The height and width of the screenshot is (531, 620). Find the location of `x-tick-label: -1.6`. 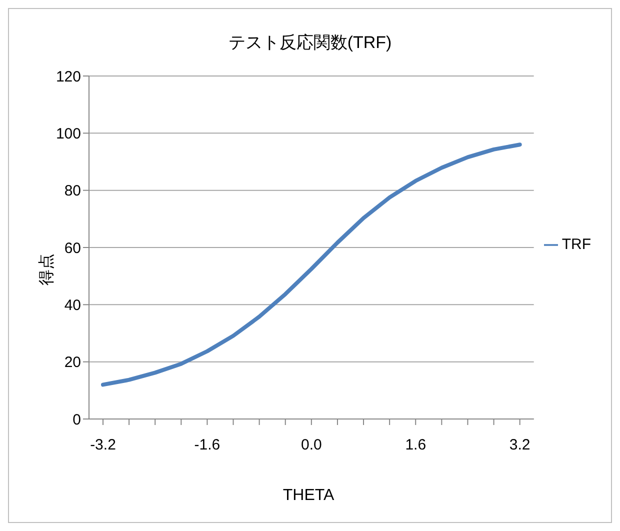

x-tick-label: -1.6 is located at coordinates (207, 445).